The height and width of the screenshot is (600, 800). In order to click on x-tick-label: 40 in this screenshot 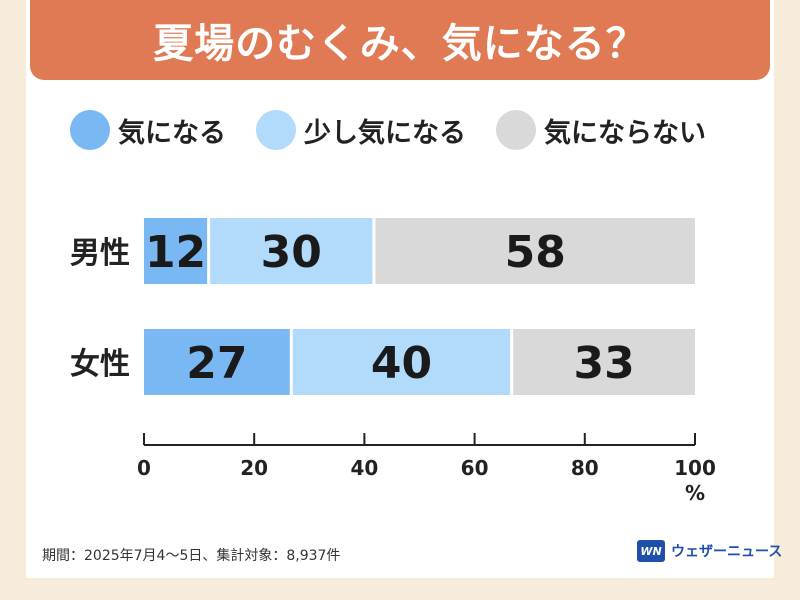, I will do `click(364, 468)`.